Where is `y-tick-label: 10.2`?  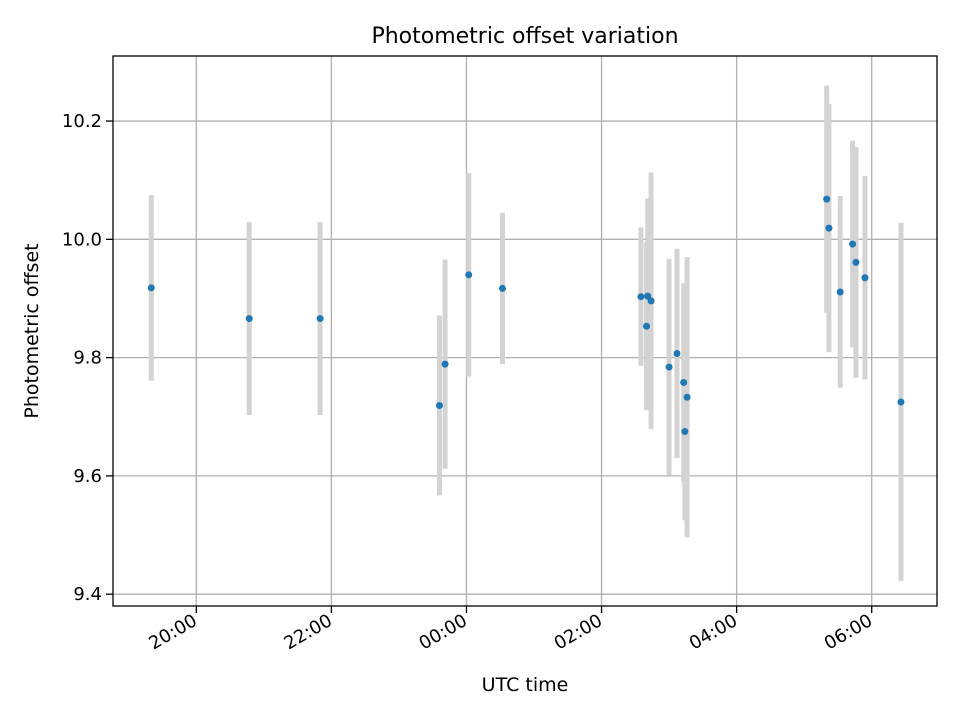 y-tick-label: 10.2 is located at coordinates (82, 121).